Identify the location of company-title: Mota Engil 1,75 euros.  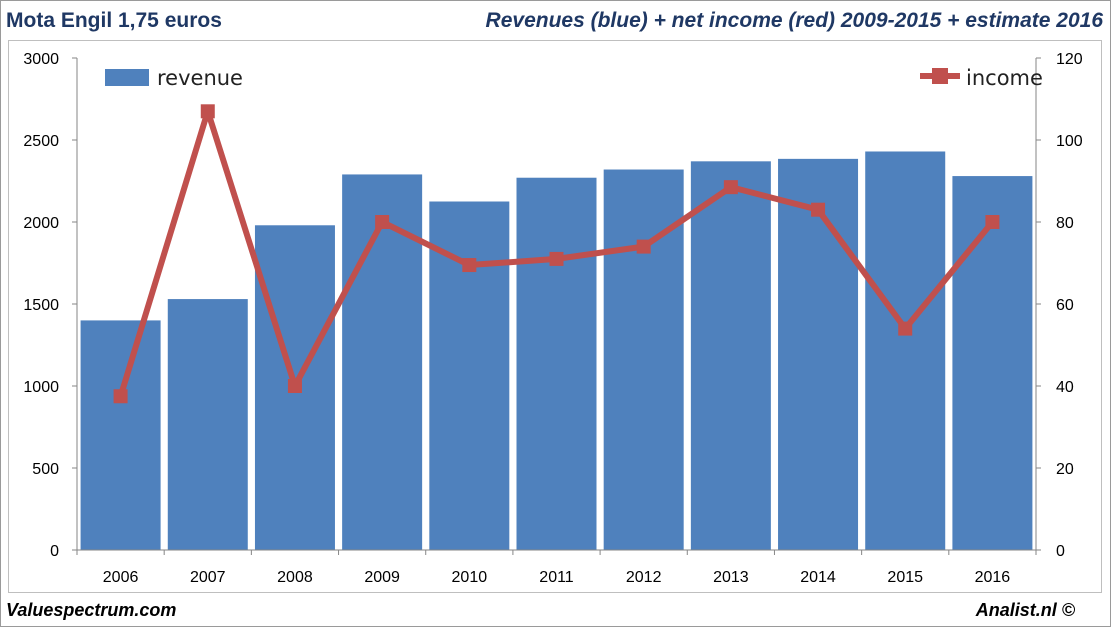
(114, 20).